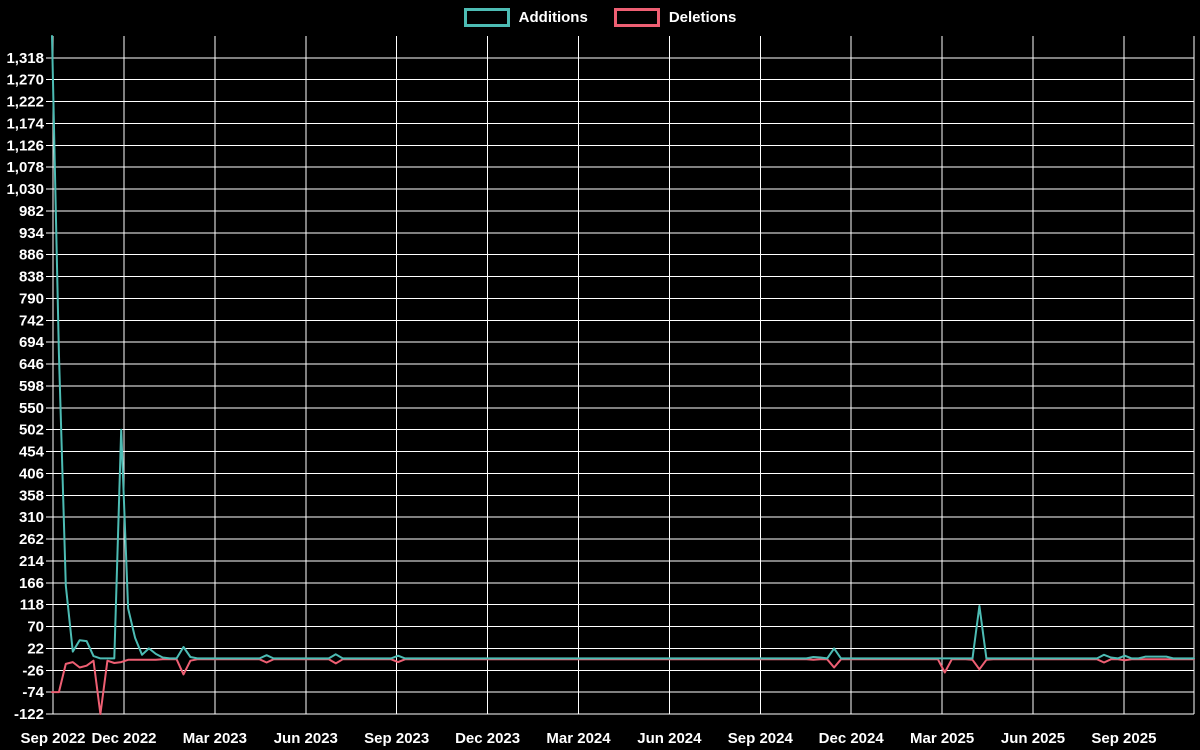 The image size is (1200, 750). Describe the element at coordinates (32, 233) in the screenshot. I see `svg-text: 934` at that location.